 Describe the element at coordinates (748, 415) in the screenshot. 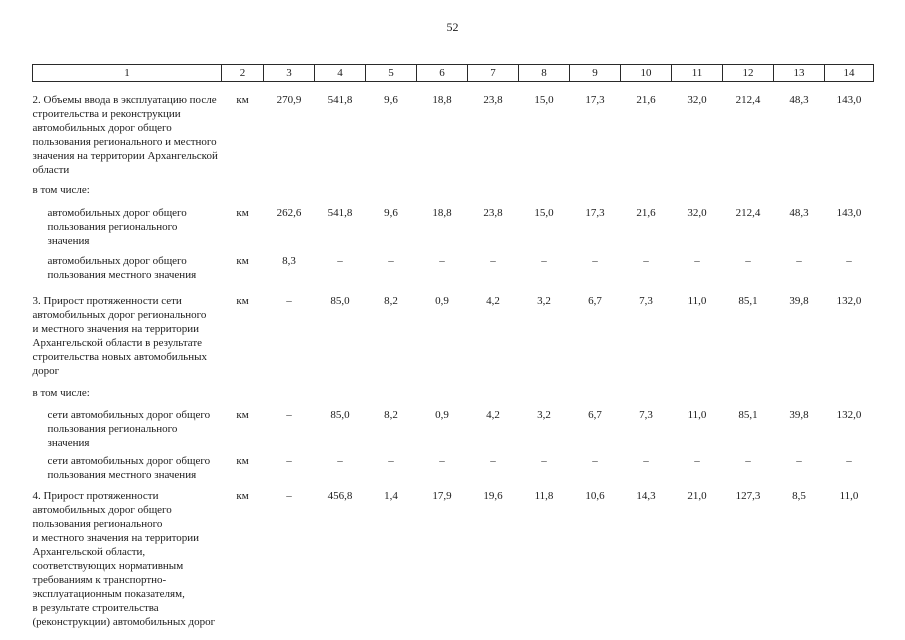

I see `value-cell: 85,1` at that location.